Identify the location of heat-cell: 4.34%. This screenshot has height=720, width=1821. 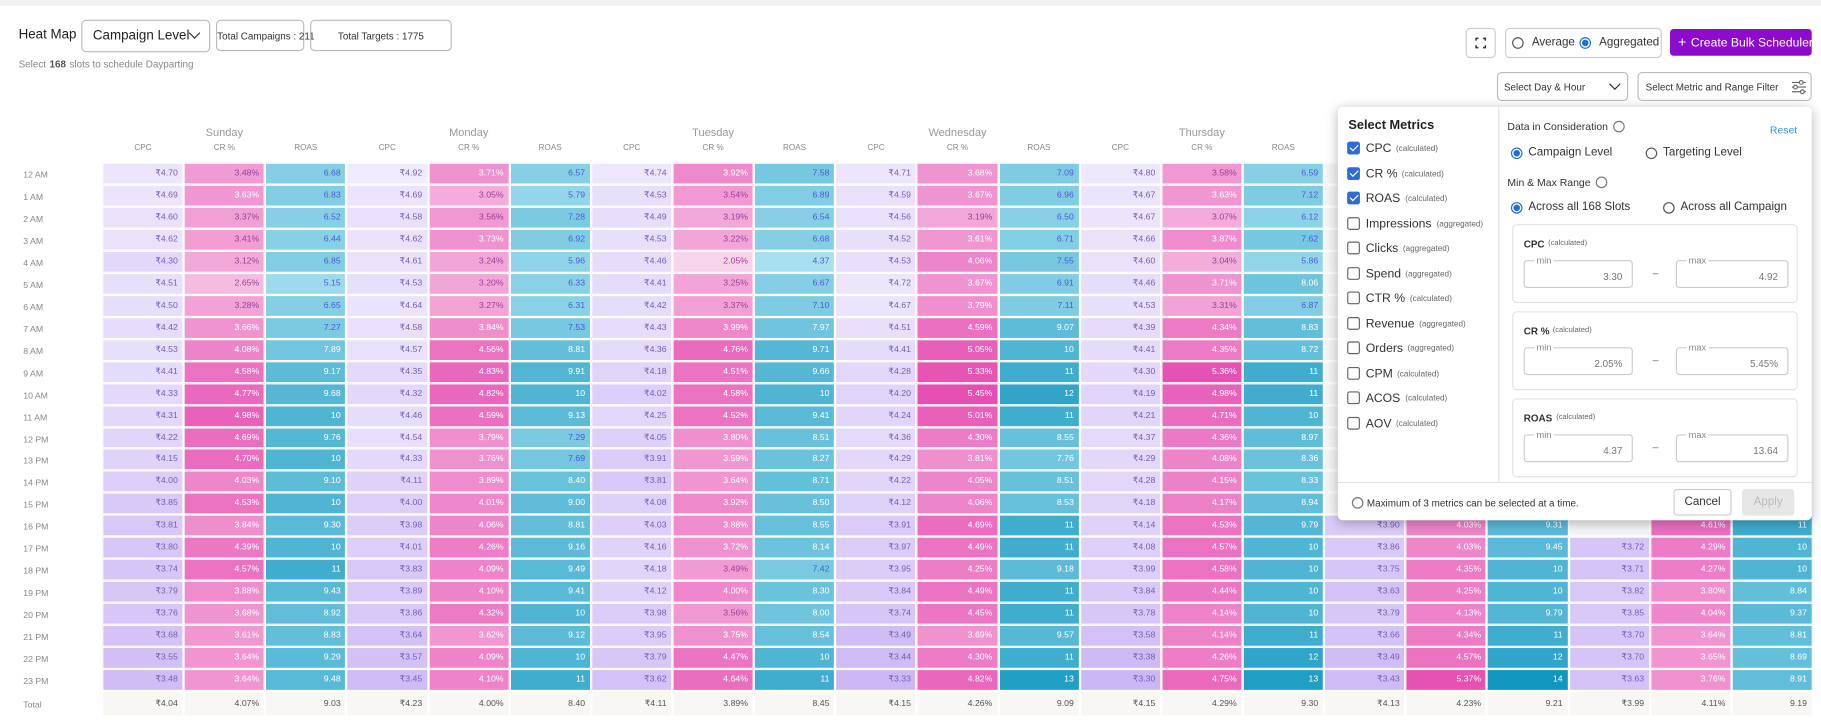
(1202, 327).